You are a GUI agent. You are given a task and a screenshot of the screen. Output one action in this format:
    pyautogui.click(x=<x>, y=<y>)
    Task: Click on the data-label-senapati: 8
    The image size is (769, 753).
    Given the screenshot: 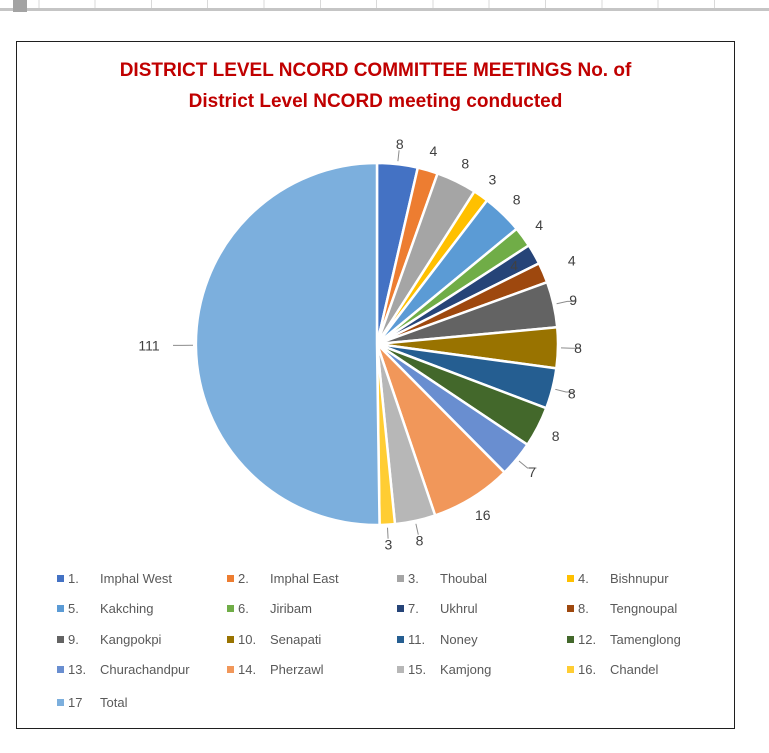 What is the action you would take?
    pyautogui.click(x=578, y=348)
    